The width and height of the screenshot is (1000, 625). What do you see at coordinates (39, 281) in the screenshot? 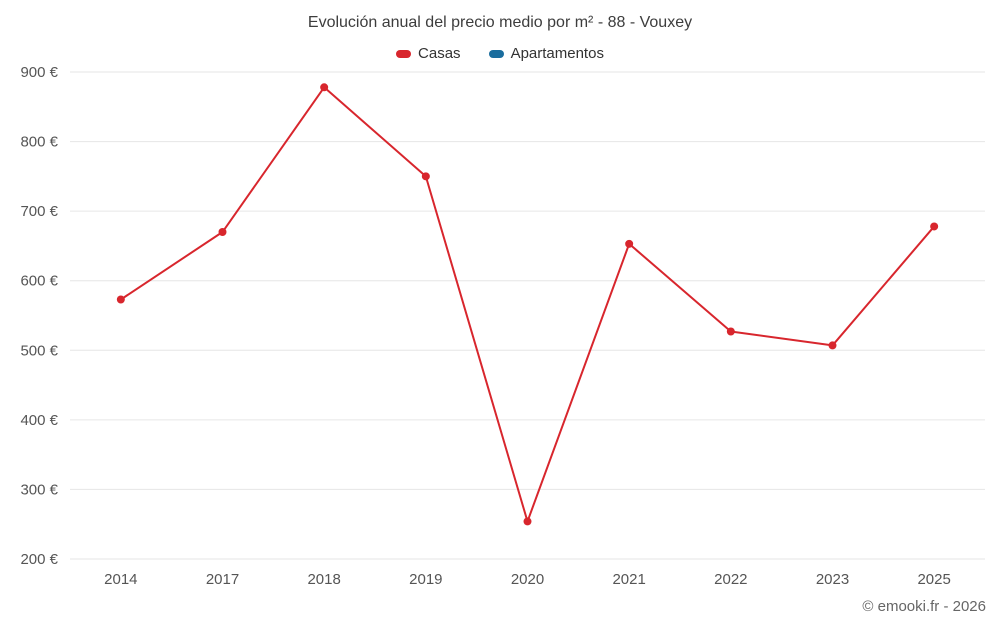
I see `y-axis-tick-label: 600 €` at bounding box center [39, 281].